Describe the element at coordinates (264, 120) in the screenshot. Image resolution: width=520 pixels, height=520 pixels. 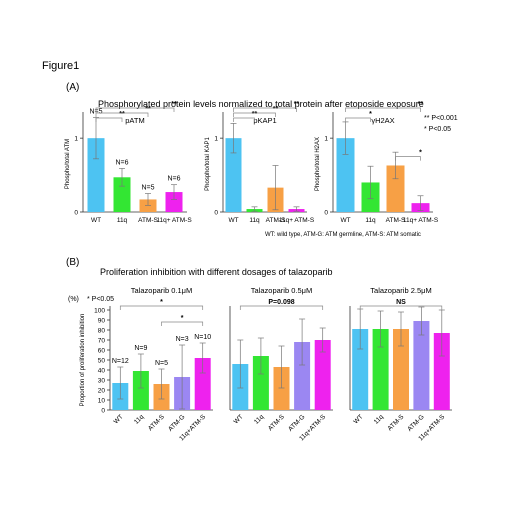
I see `chart2-title: pKAP1` at that location.